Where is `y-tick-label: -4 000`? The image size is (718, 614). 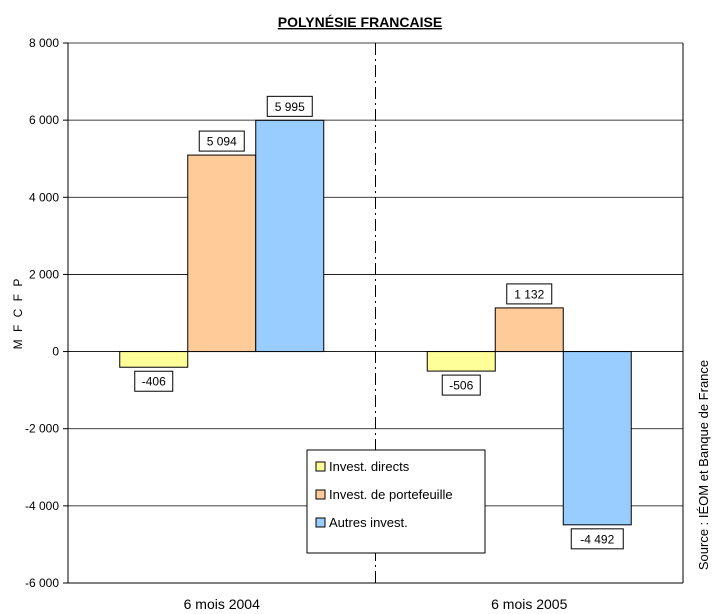
y-tick-label: -4 000 is located at coordinates (42, 506).